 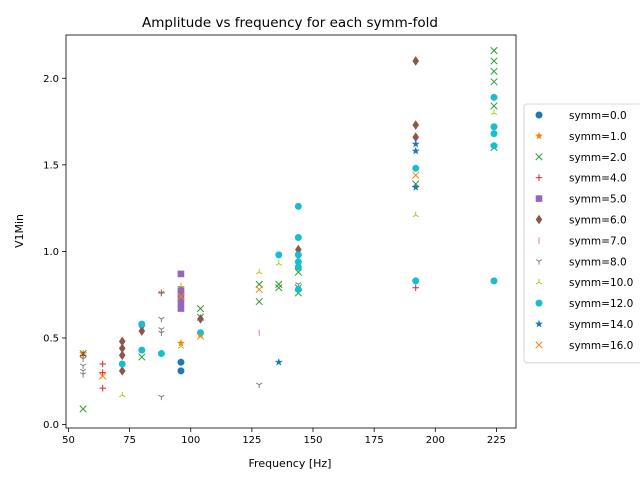 What do you see at coordinates (290, 463) in the screenshot?
I see `x-axis-label: Frequency [Hz]` at bounding box center [290, 463].